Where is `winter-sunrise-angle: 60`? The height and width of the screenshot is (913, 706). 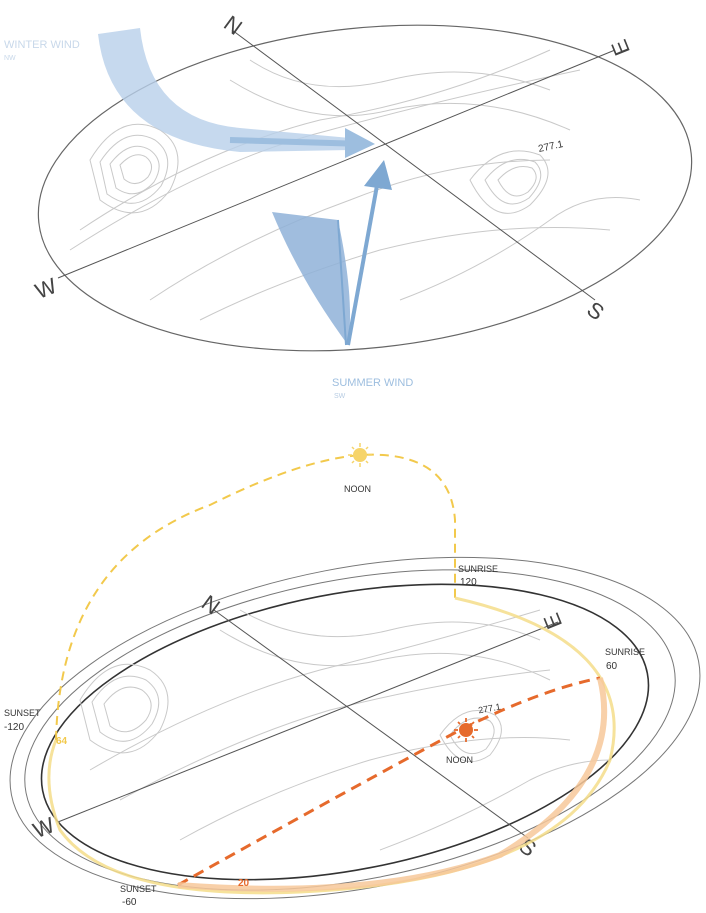 winter-sunrise-angle: 60 is located at coordinates (612, 666).